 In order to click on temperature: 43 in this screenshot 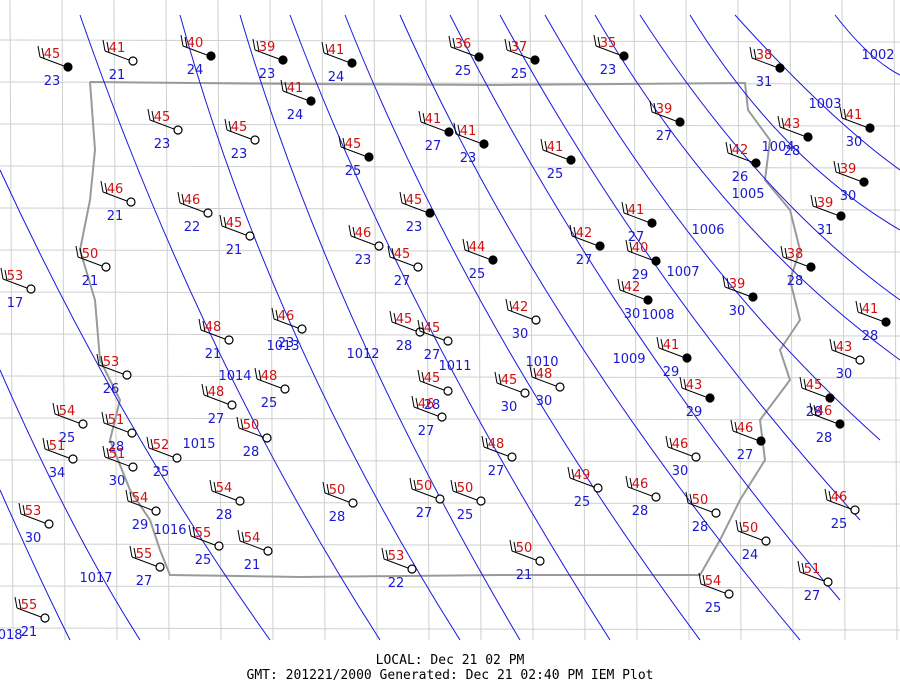, I will do `click(844, 347)`.